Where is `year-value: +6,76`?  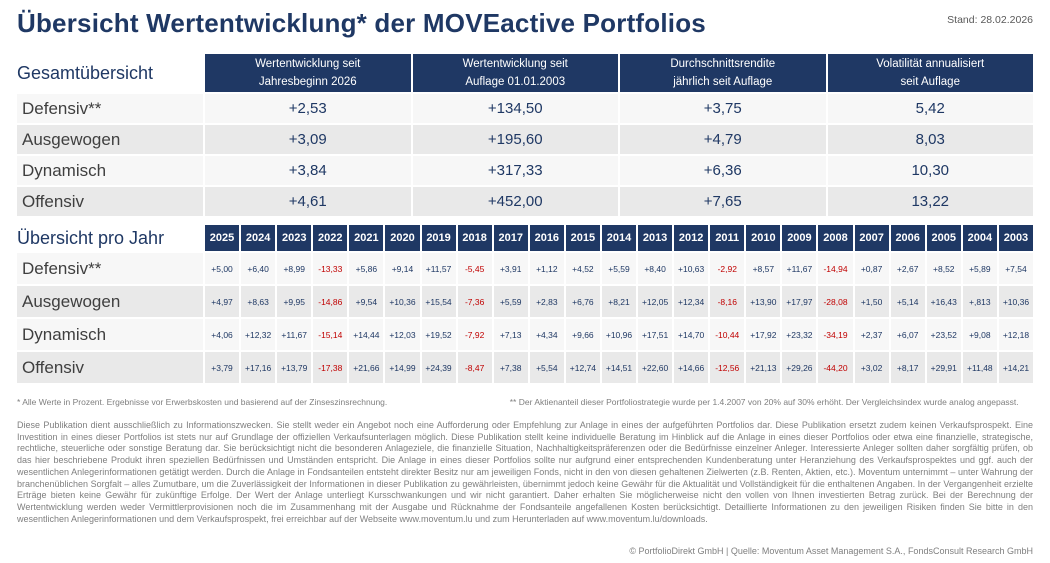 year-value: +6,76 is located at coordinates (582, 301).